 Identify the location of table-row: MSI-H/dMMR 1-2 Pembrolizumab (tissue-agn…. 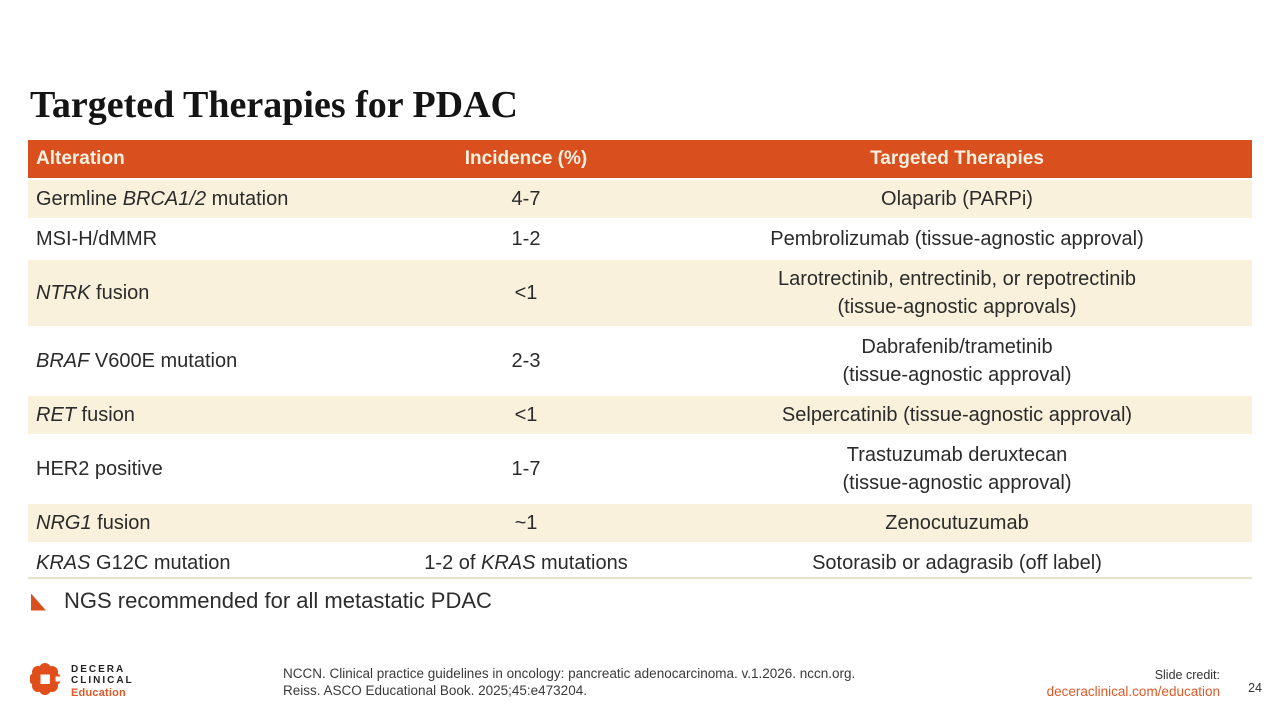
(640, 238).